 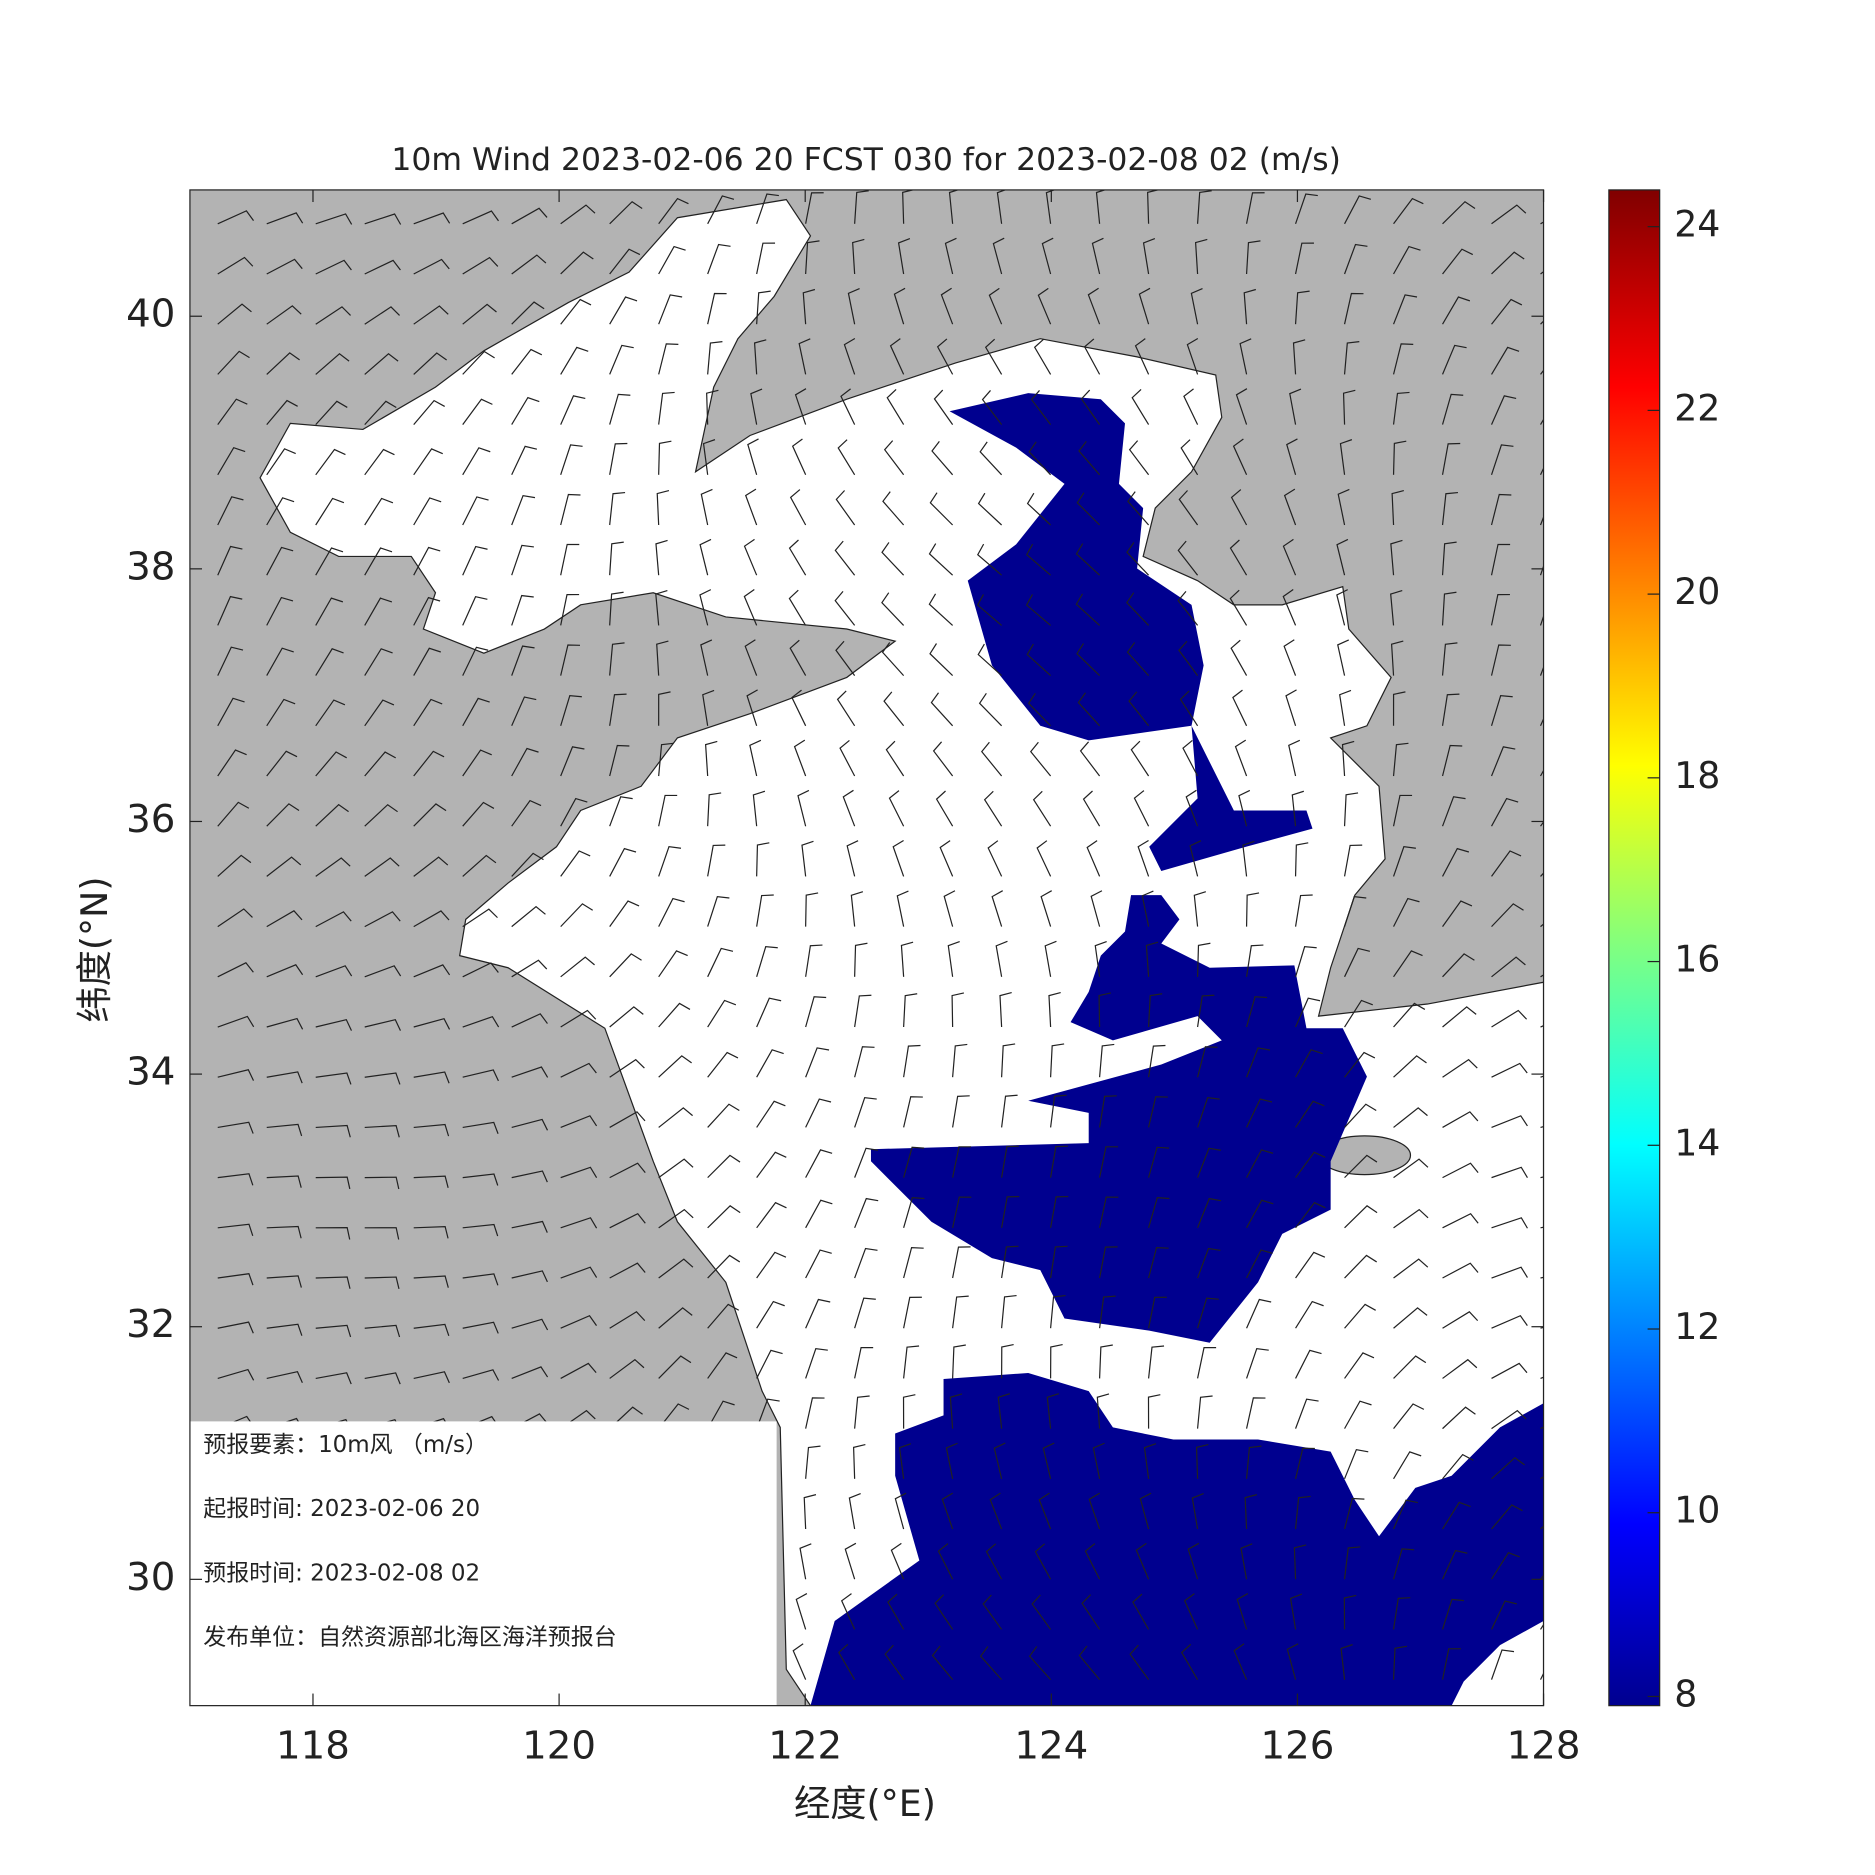 I want to click on y-axis-label: 纬度(°N), so click(x=94, y=950).